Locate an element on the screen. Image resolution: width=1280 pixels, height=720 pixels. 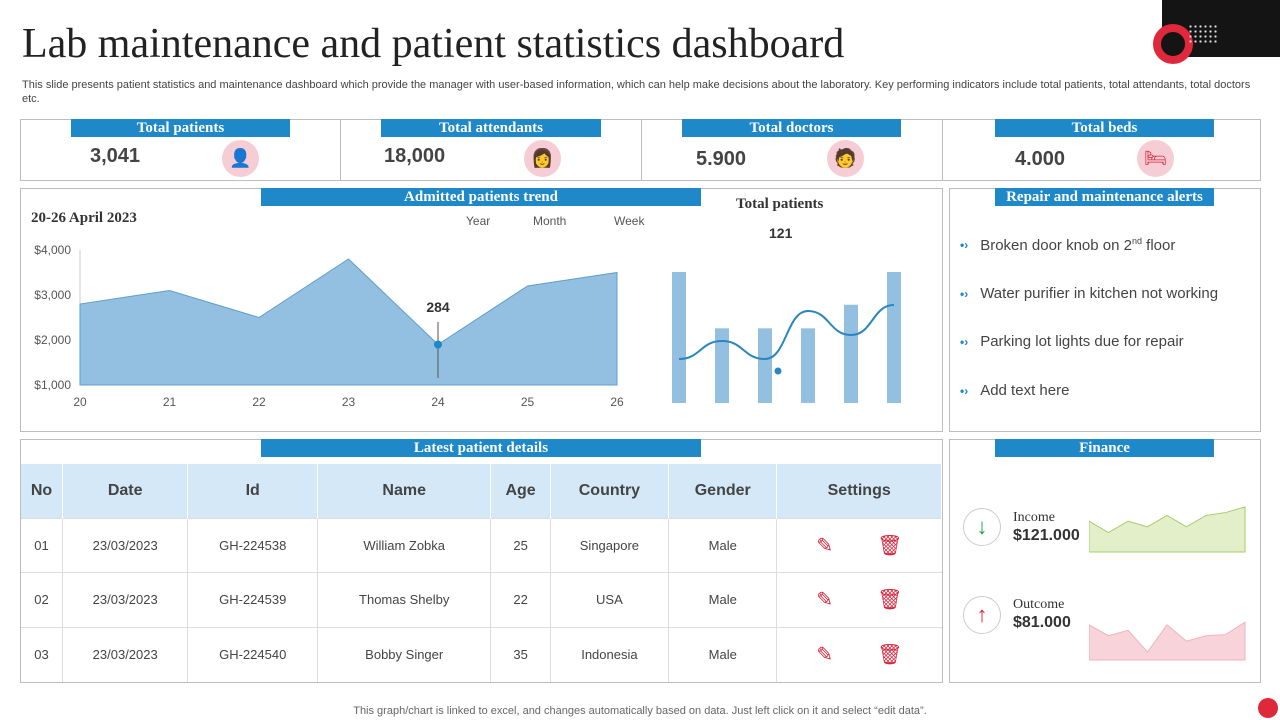
trend-line is located at coordinates (786, 332).